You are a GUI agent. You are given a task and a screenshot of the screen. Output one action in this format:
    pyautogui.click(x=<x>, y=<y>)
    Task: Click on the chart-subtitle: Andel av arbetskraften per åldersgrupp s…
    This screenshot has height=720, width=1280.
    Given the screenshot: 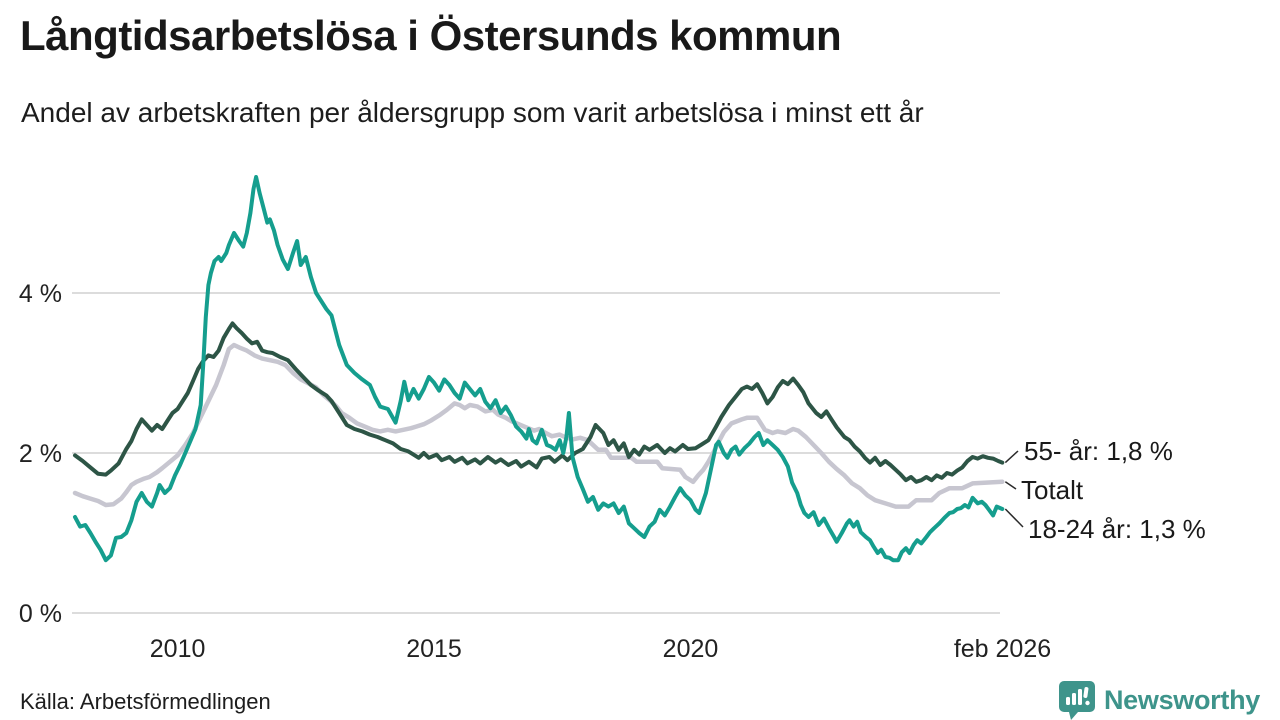 What is the action you would take?
    pyautogui.click(x=472, y=112)
    